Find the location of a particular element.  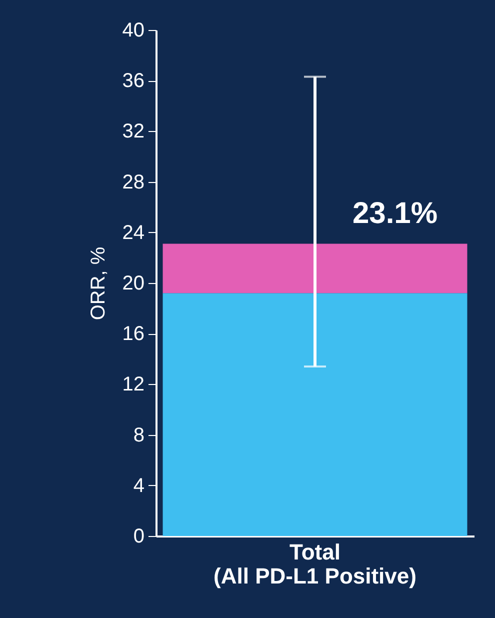

y-tick-label: 16 is located at coordinates (133, 334).